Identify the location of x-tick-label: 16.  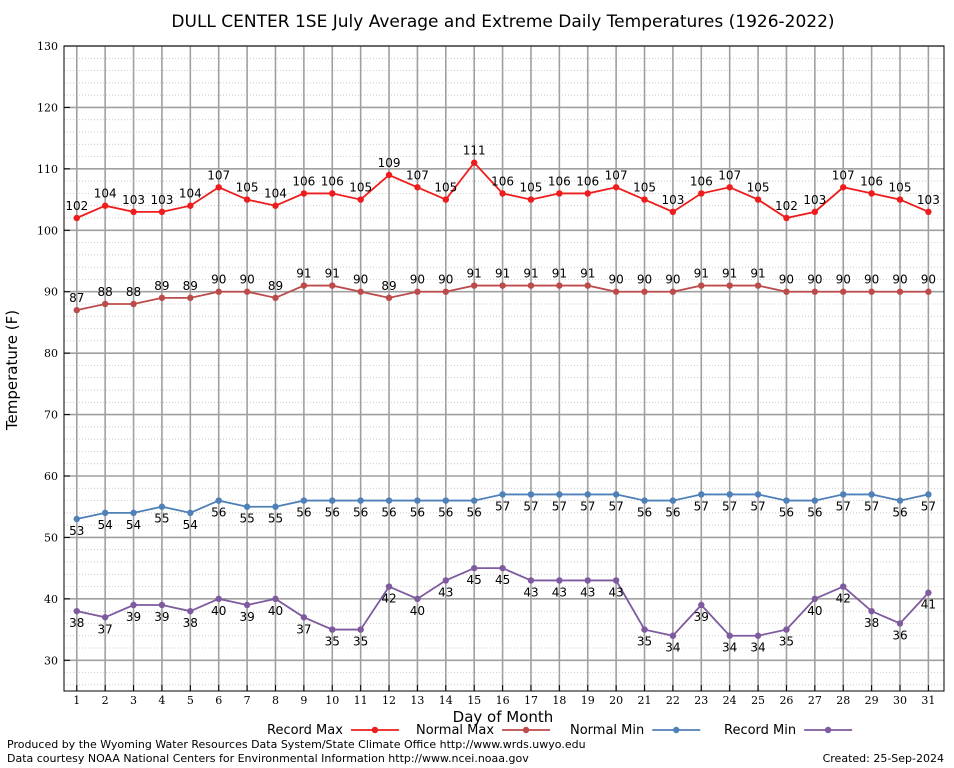
(503, 700).